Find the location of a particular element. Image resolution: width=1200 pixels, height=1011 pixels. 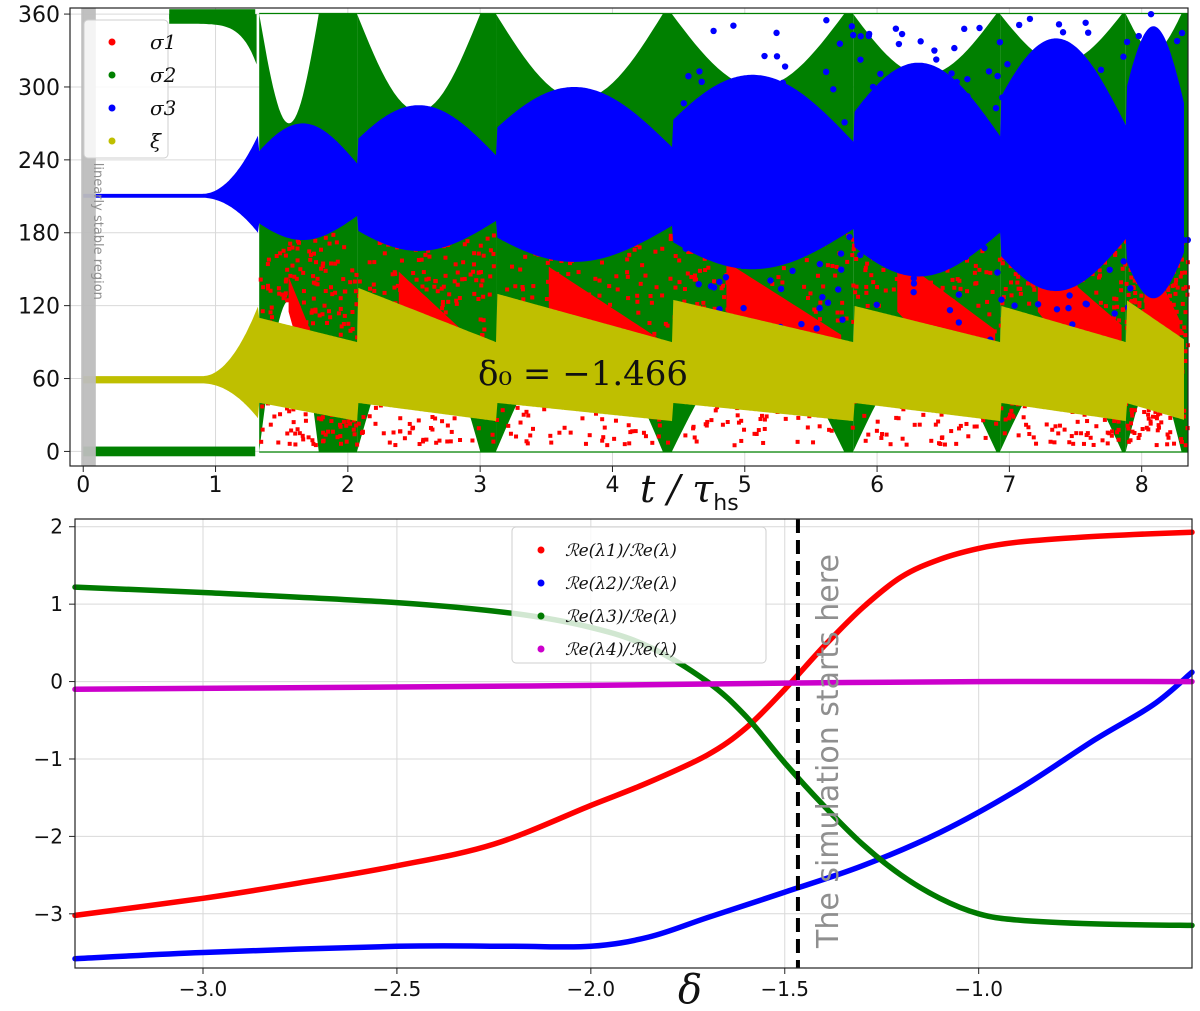

top-ytick-label: 60 is located at coordinates (46, 380).